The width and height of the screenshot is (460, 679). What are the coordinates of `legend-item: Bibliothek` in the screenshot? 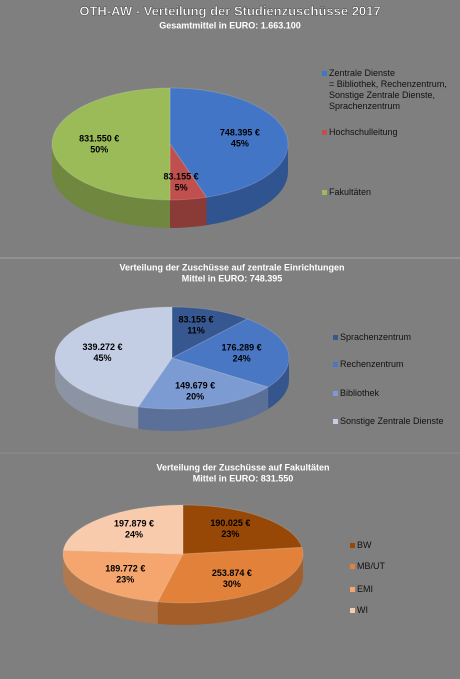 It's located at (356, 393).